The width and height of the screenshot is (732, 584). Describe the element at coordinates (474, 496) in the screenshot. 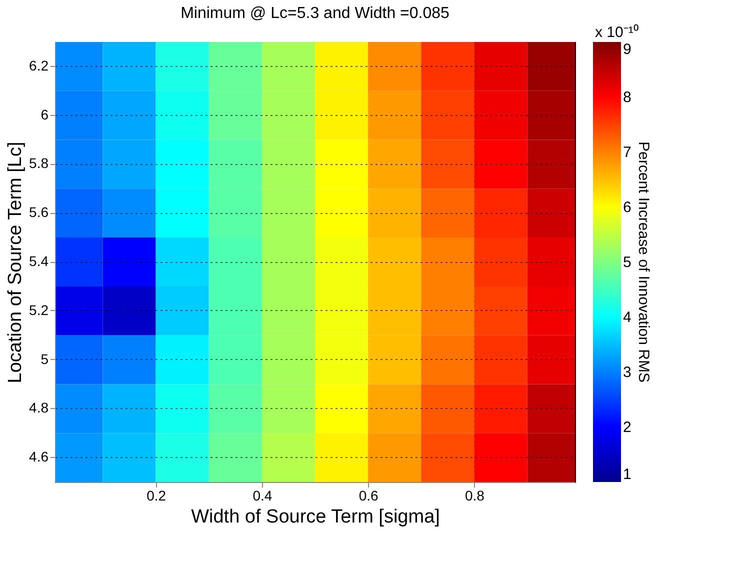

I see `x-tick-label: 0.8` at that location.